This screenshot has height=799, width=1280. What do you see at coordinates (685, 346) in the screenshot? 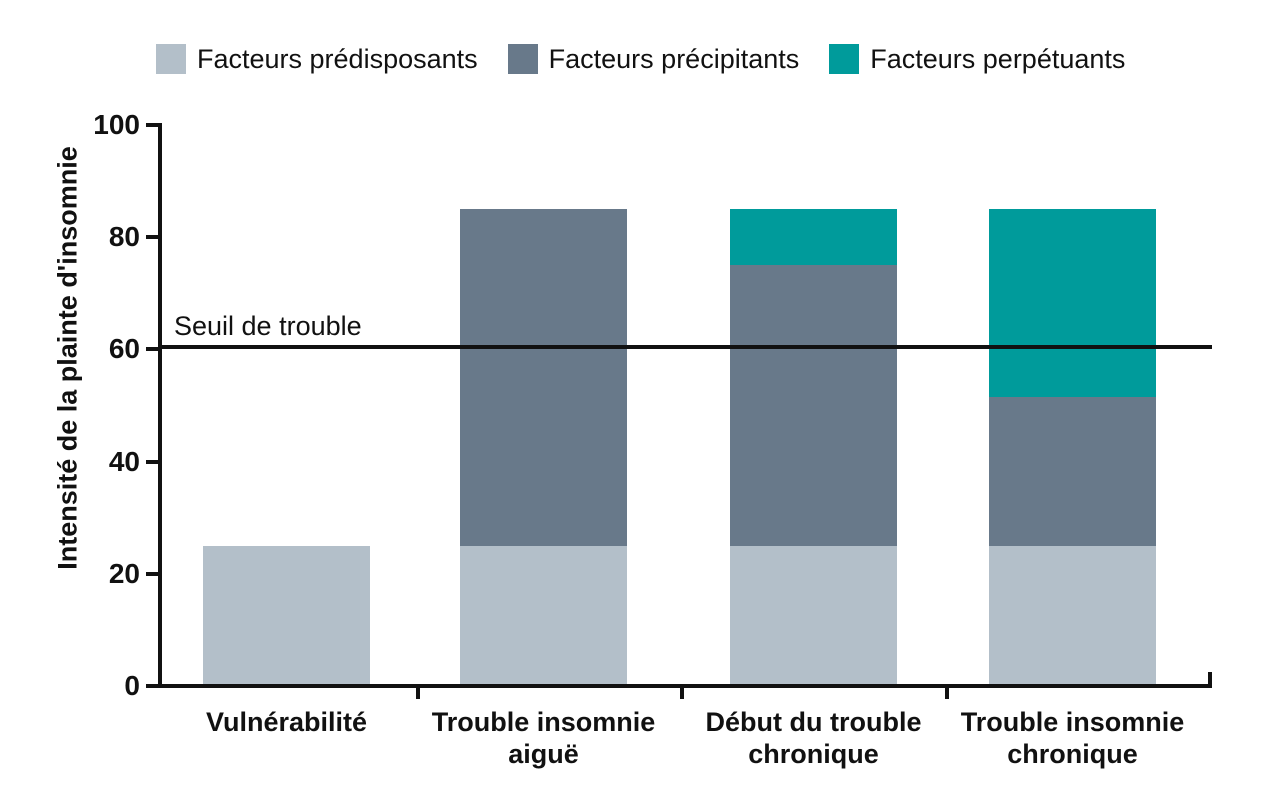
I see `threshold-line` at bounding box center [685, 346].